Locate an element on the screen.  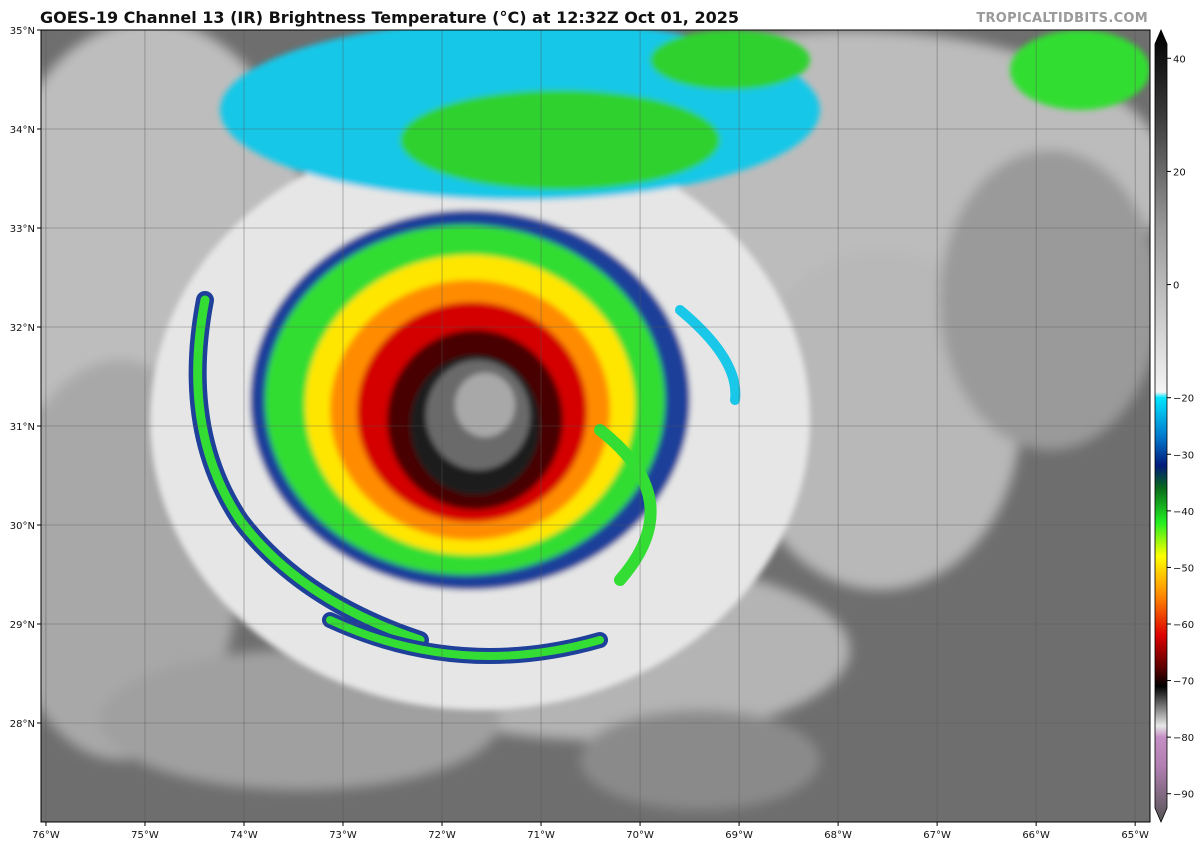
lat-tick-label: 29°N is located at coordinates (22, 625).